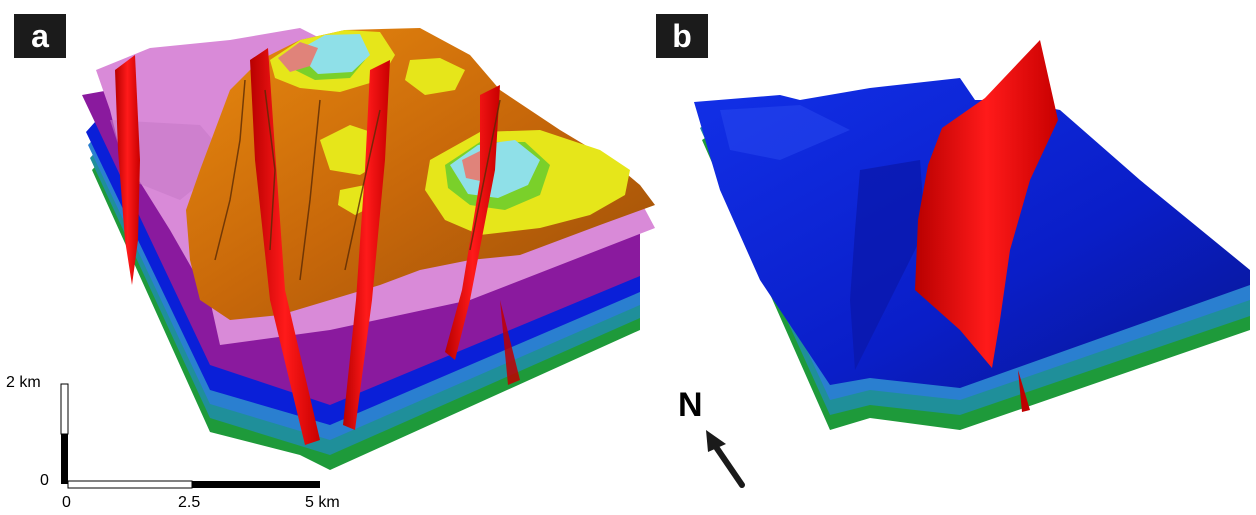  What do you see at coordinates (1024, 391) in the screenshot?
I see `fault-tip-b` at bounding box center [1024, 391].